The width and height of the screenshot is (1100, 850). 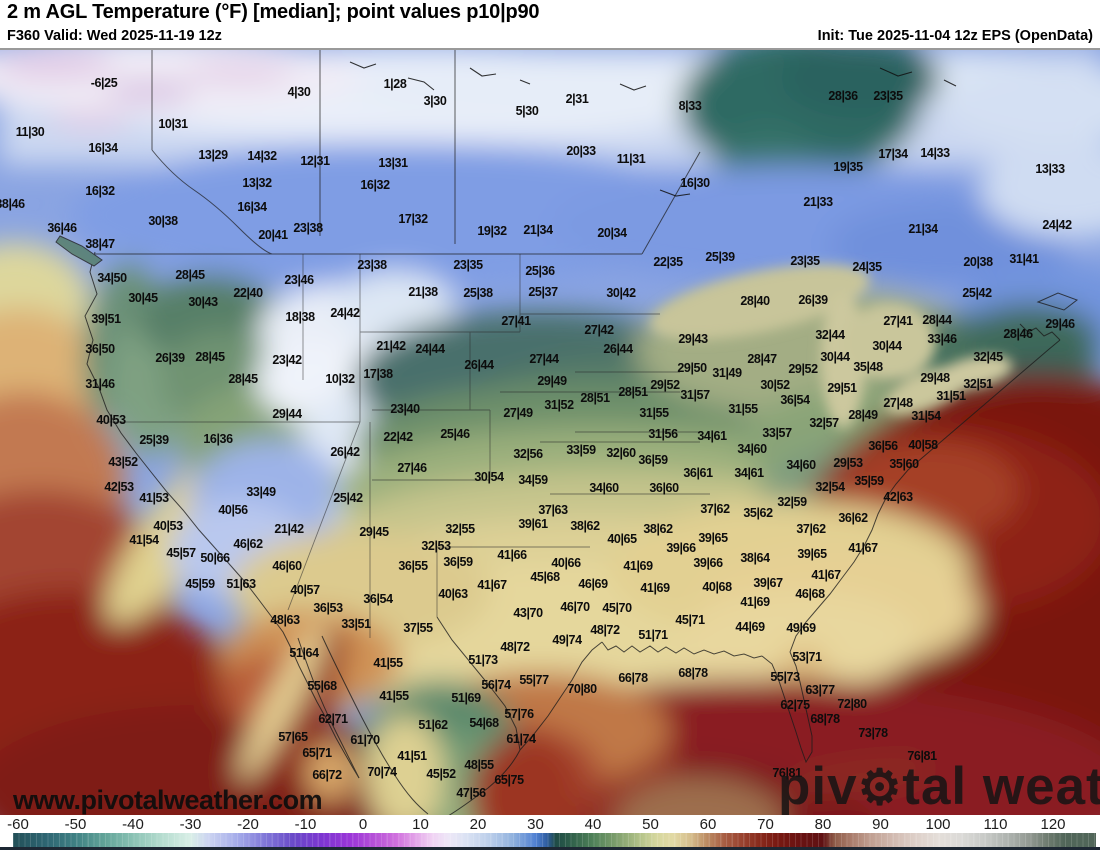 What do you see at coordinates (880, 788) in the screenshot?
I see `gear-icon: ⚙` at bounding box center [880, 788].